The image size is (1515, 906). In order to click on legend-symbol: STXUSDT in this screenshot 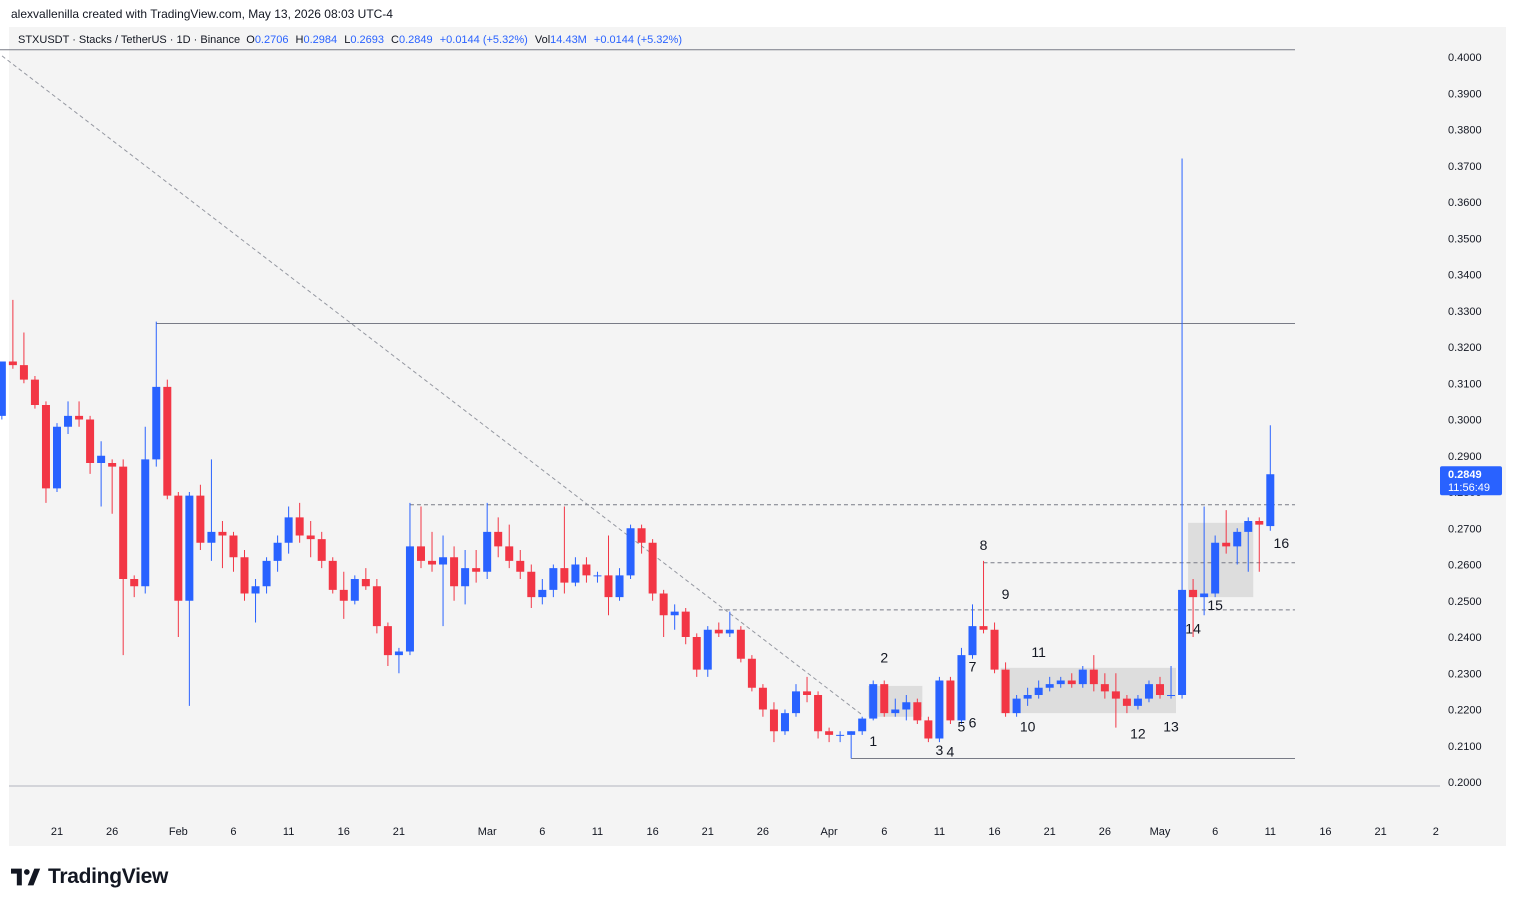, I will do `click(44, 40)`.